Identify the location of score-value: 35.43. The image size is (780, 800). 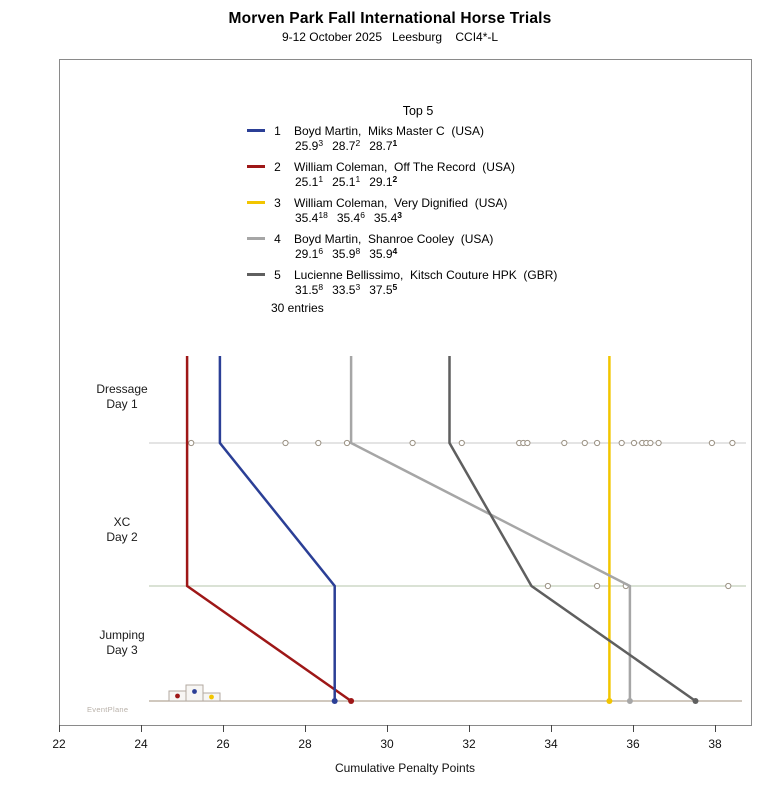
(388, 217).